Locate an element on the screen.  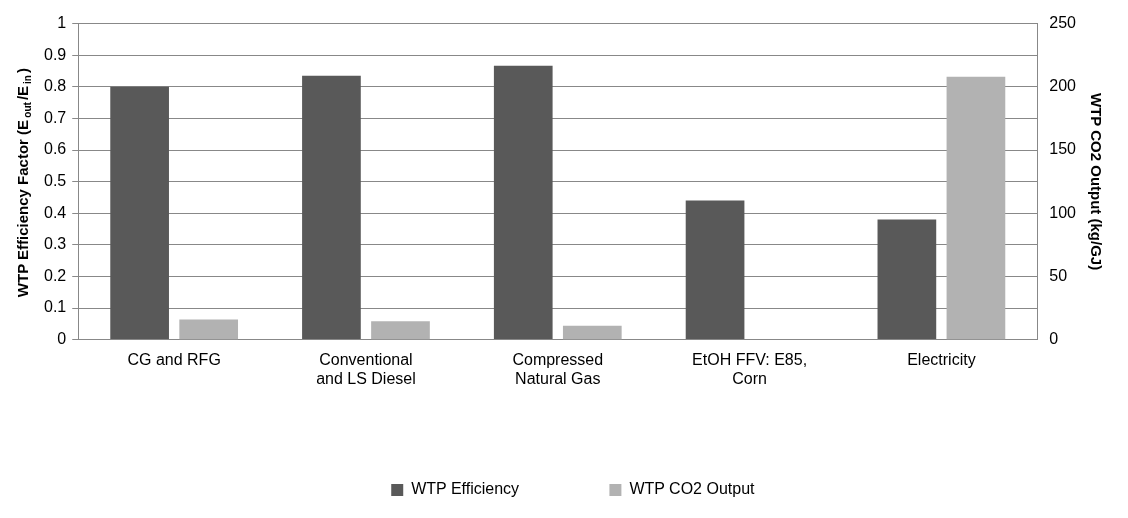
x-tick-label: EtOH FFV: E85, Corn is located at coordinates (750, 368).